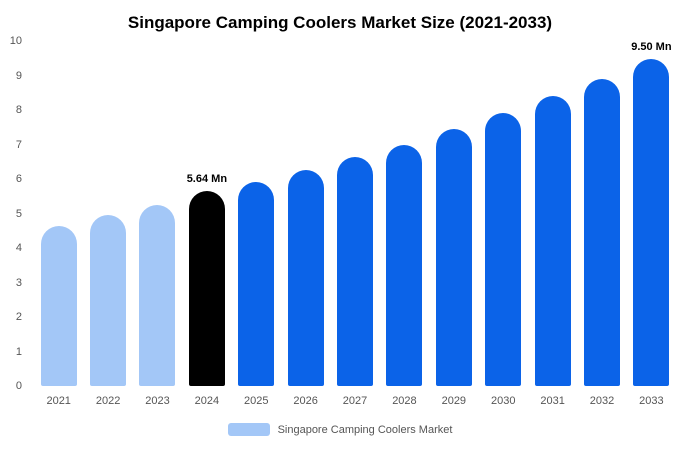 The image size is (680, 450). Describe the element at coordinates (107, 213) in the screenshot. I see `bar-slot-2022` at that location.